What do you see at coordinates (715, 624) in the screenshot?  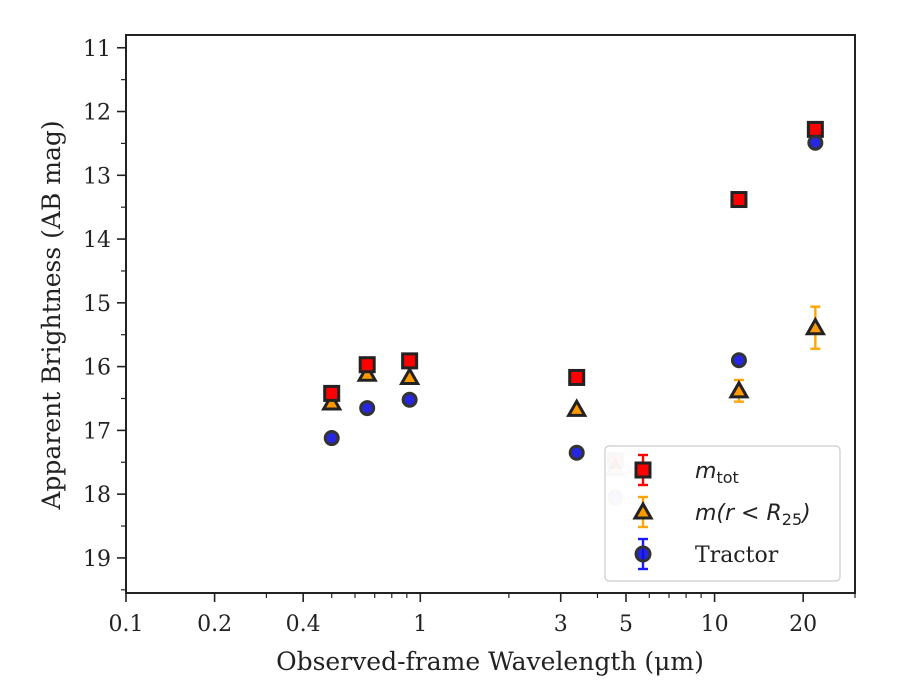 I see `x-tick-label: 10` at bounding box center [715, 624].